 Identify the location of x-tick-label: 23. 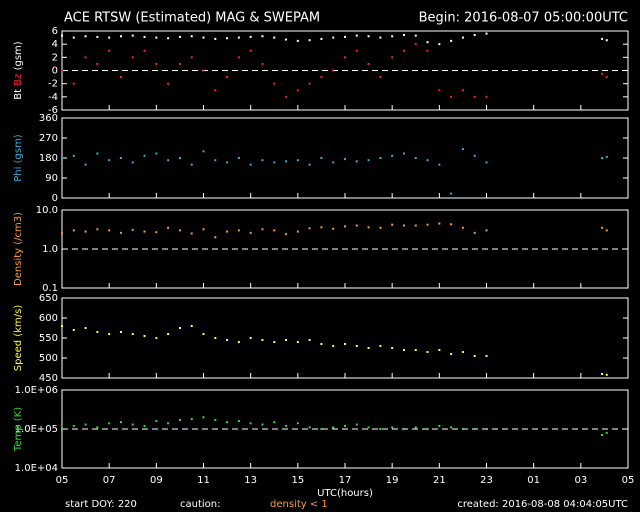
(486, 480).